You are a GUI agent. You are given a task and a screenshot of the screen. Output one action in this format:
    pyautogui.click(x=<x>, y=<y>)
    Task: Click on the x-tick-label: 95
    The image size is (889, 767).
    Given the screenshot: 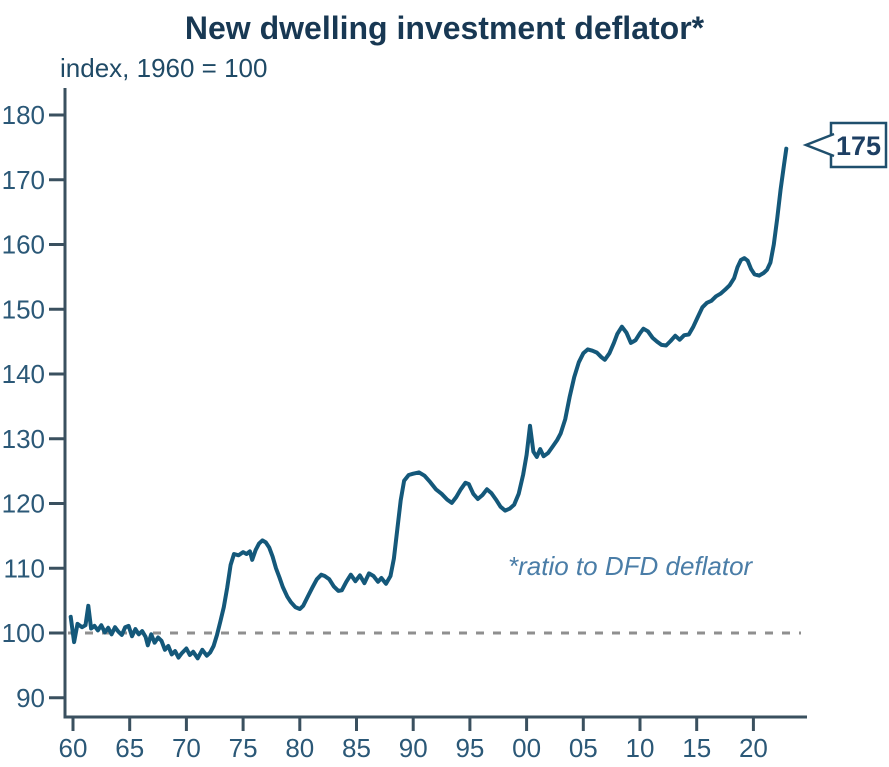 What is the action you would take?
    pyautogui.click(x=469, y=748)
    